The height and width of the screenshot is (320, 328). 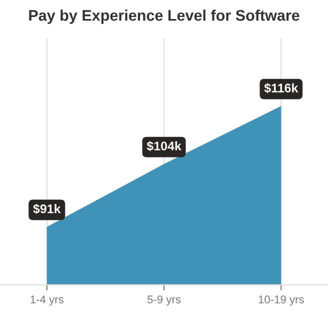 What do you see at coordinates (47, 301) in the screenshot?
I see `x-tick-label: 1-4 yrs` at bounding box center [47, 301].